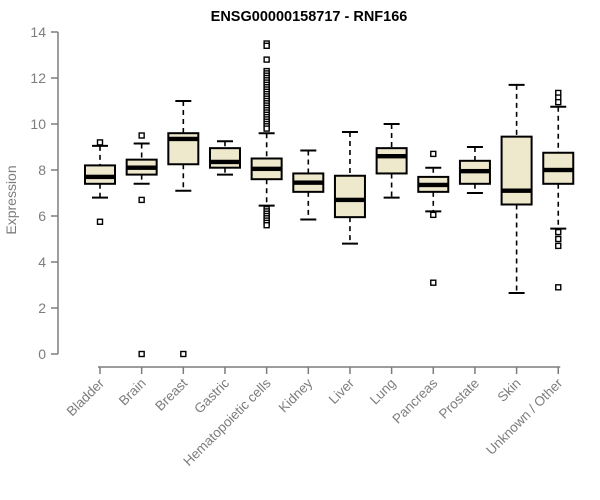  I want to click on y-tick-label: 8, so click(42, 170).